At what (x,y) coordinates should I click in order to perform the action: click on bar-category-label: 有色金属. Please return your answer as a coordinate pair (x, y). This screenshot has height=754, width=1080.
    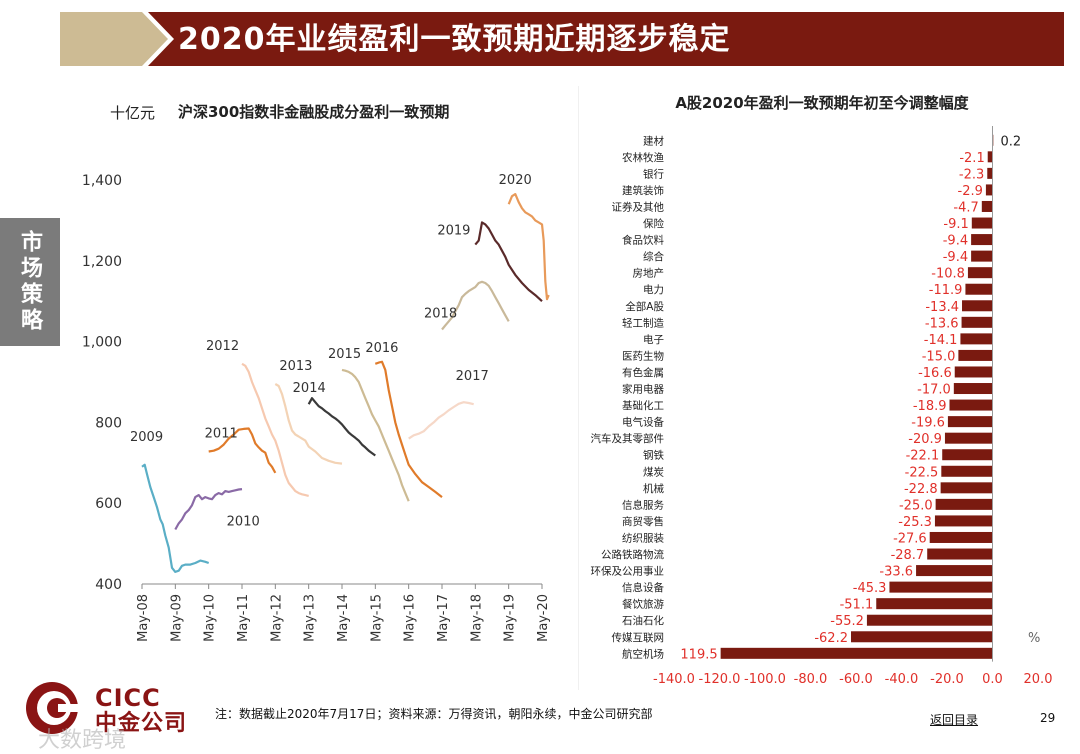
    Looking at the image, I should click on (643, 372).